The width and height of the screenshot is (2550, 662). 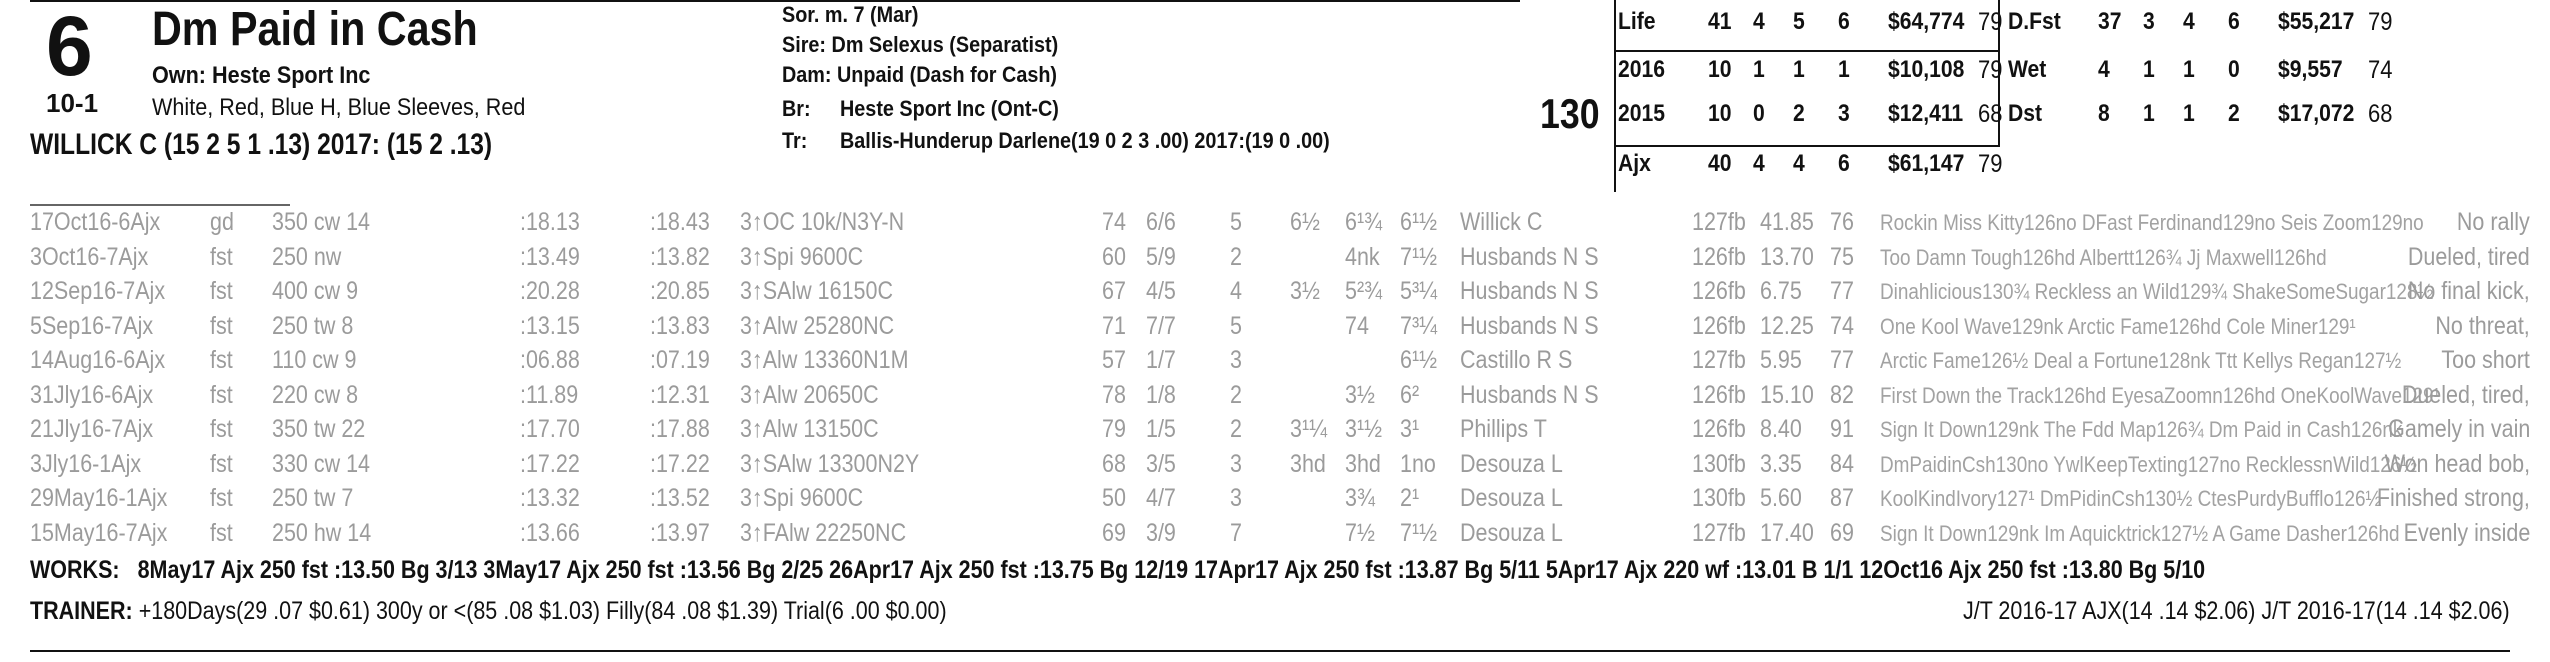 What do you see at coordinates (98, 291) in the screenshot?
I see `pp-date: 12Sep16-7Ajx` at bounding box center [98, 291].